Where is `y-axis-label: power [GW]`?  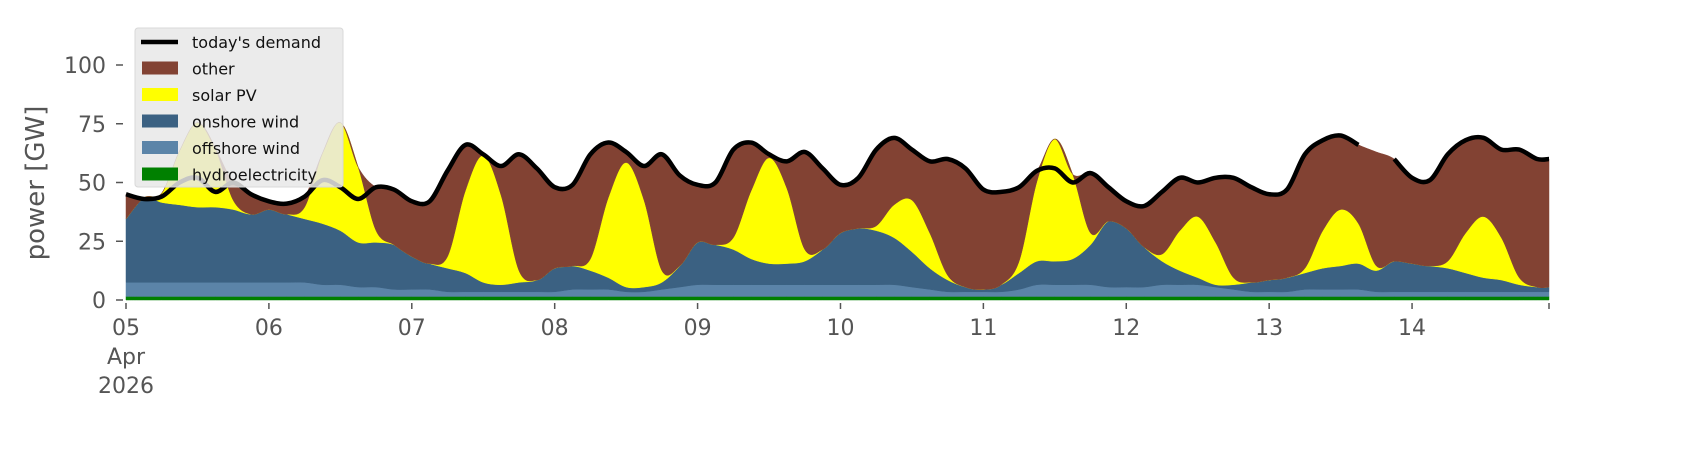
y-axis-label: power [GW] is located at coordinates (36, 183).